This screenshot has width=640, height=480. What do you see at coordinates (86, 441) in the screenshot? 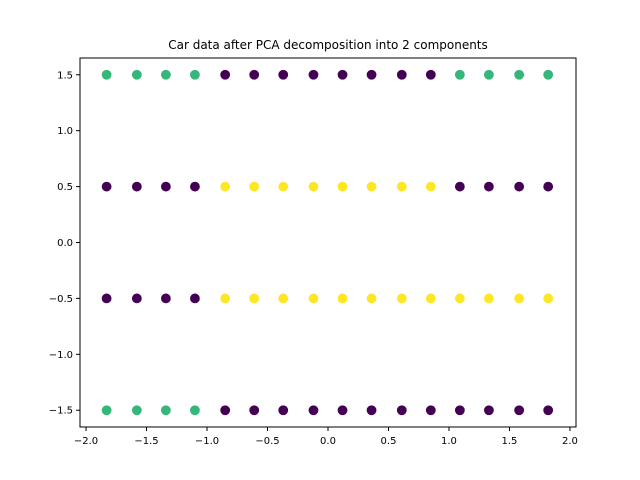
I see `x-tick-label: −2.0` at bounding box center [86, 441].